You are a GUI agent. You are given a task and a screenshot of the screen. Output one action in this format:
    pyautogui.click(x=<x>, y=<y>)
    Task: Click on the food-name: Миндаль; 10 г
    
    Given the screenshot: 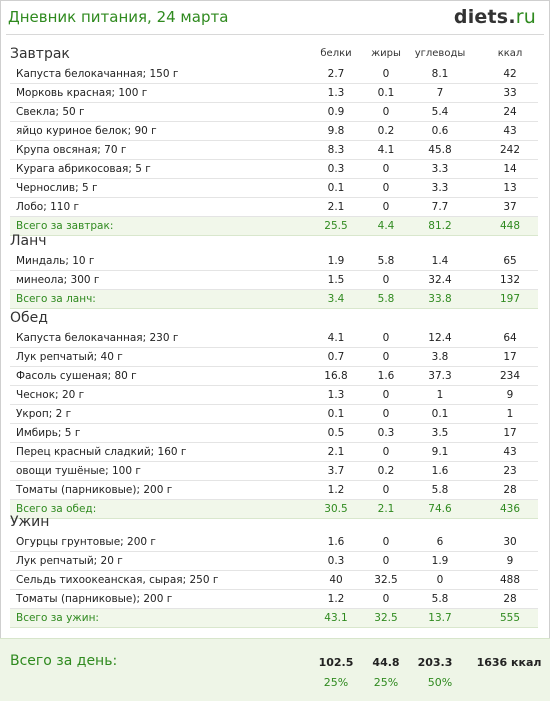 What is the action you would take?
    pyautogui.click(x=55, y=261)
    